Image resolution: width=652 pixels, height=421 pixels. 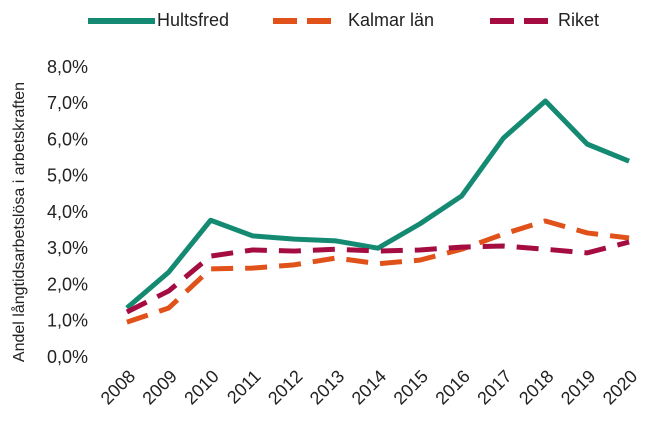 I want to click on x-tick-label: 2009, so click(x=159, y=387).